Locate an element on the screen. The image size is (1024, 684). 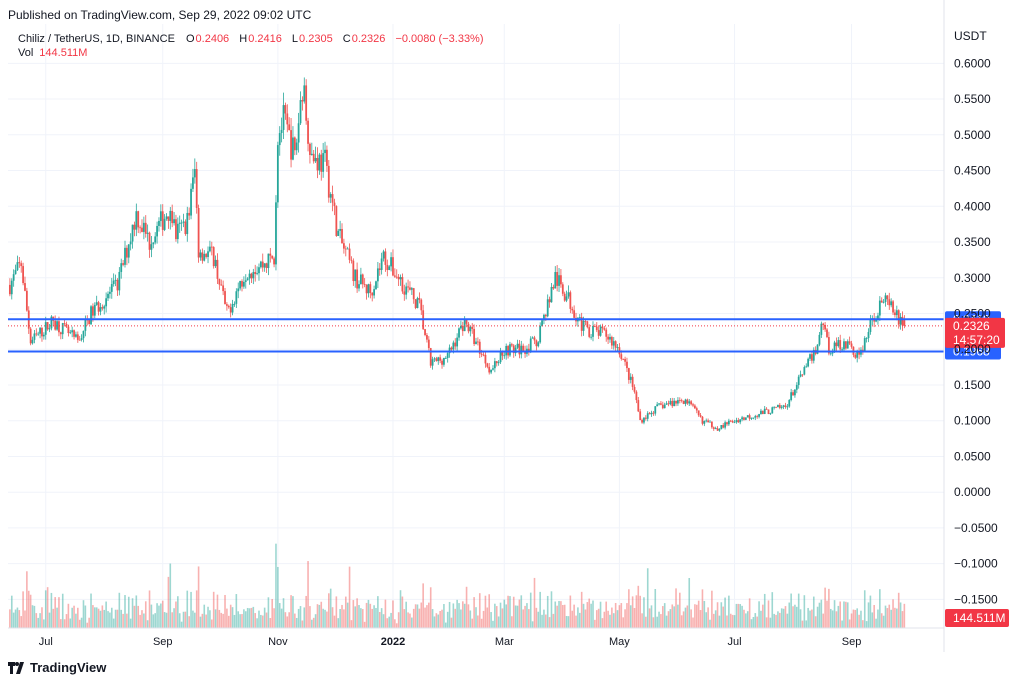
tradingview-brand: TradingView is located at coordinates (57, 667).